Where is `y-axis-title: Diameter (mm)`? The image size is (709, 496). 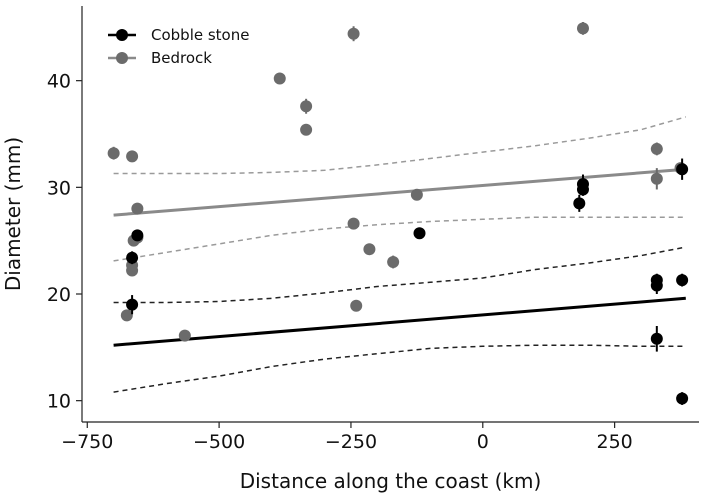
y-axis-title: Diameter (mm) is located at coordinates (13, 214).